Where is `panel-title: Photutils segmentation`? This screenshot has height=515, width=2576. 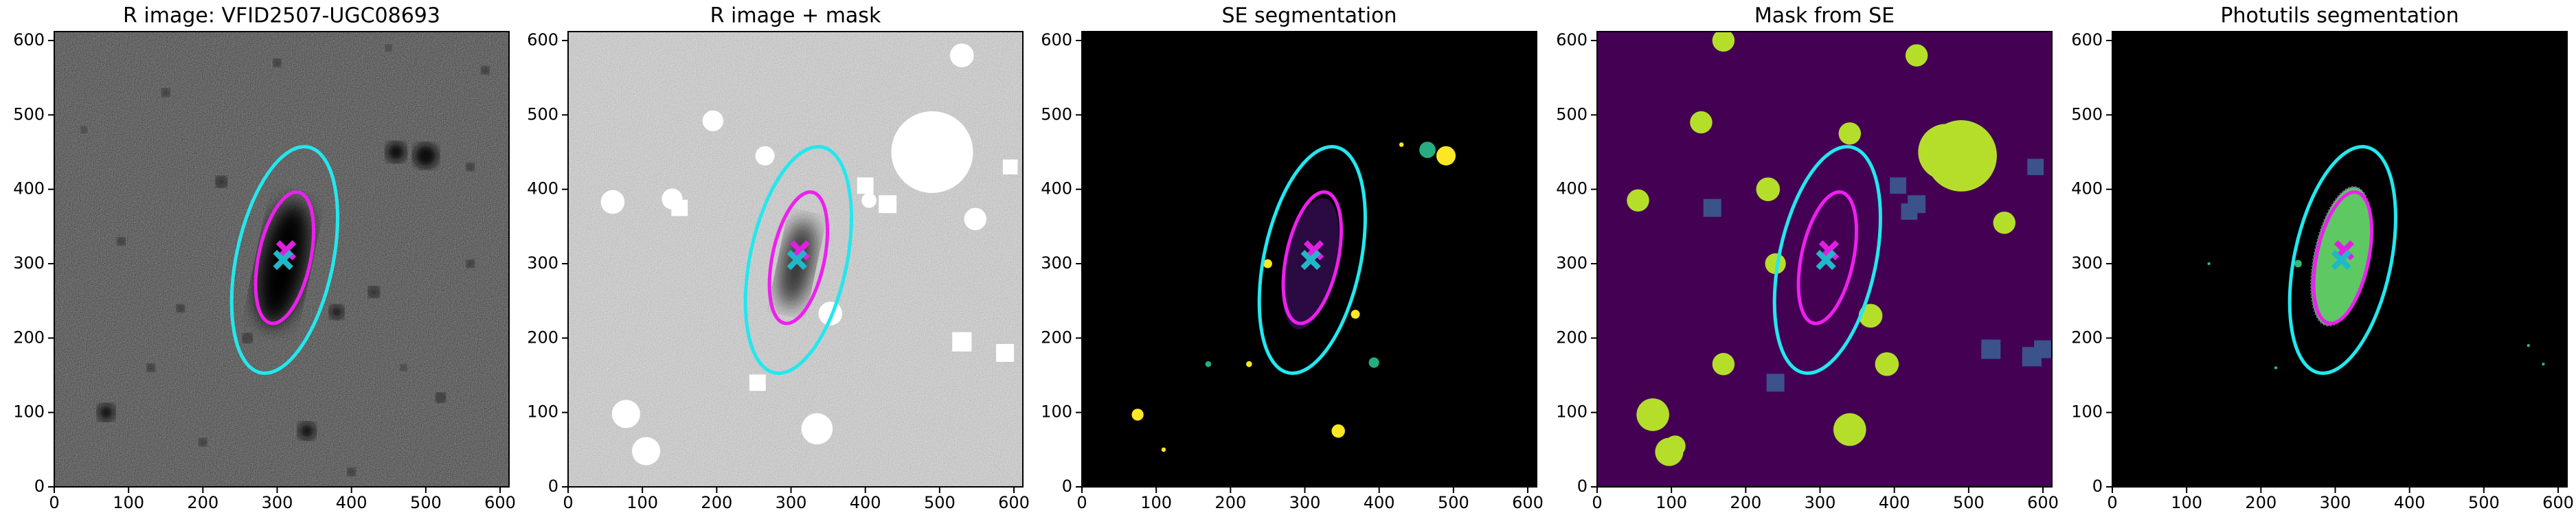 panel-title: Photutils segmentation is located at coordinates (2339, 16).